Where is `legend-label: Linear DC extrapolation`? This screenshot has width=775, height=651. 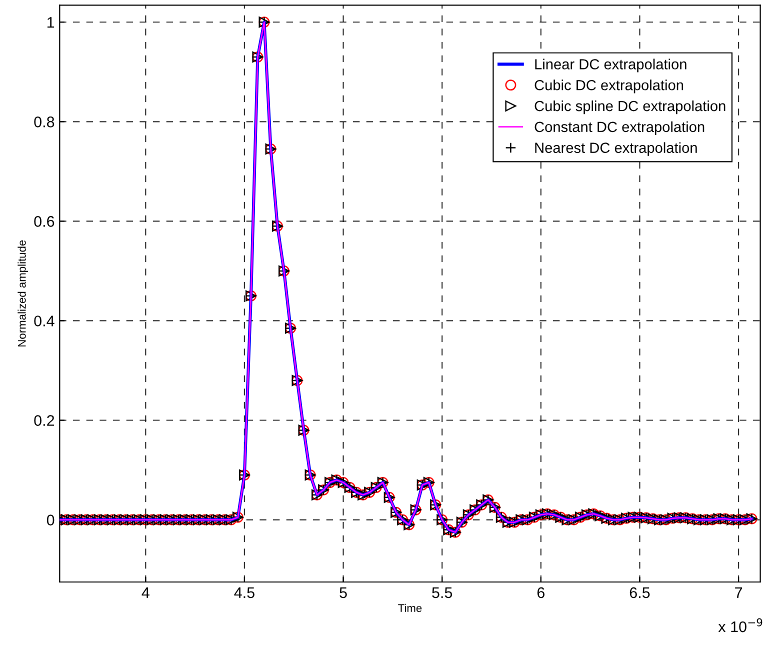 legend-label: Linear DC extrapolation is located at coordinates (610, 65).